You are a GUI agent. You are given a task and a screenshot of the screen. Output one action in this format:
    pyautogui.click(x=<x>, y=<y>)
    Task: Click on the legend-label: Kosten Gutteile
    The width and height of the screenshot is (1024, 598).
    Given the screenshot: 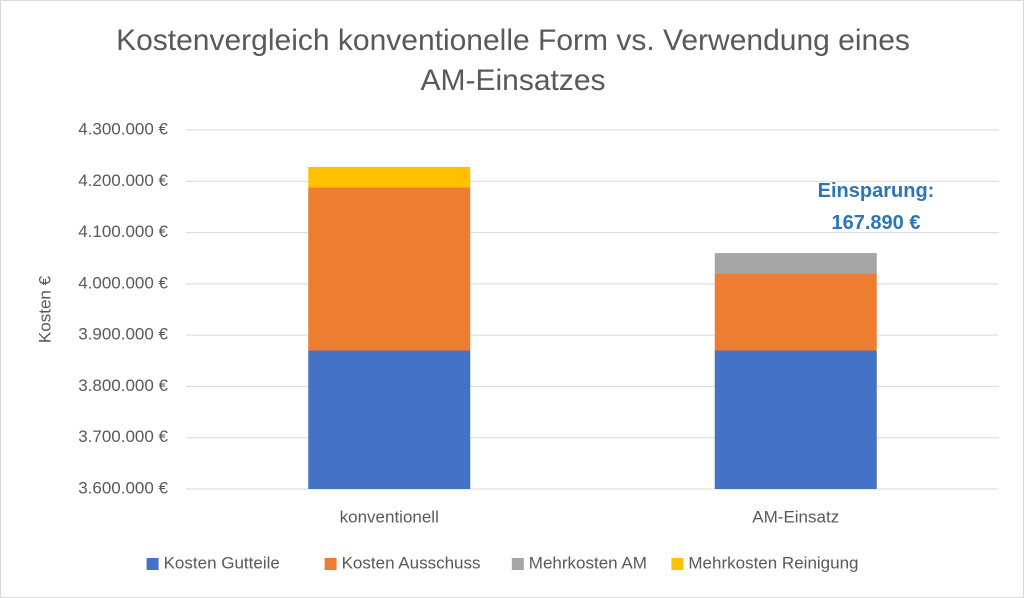 What is the action you would take?
    pyautogui.click(x=222, y=562)
    